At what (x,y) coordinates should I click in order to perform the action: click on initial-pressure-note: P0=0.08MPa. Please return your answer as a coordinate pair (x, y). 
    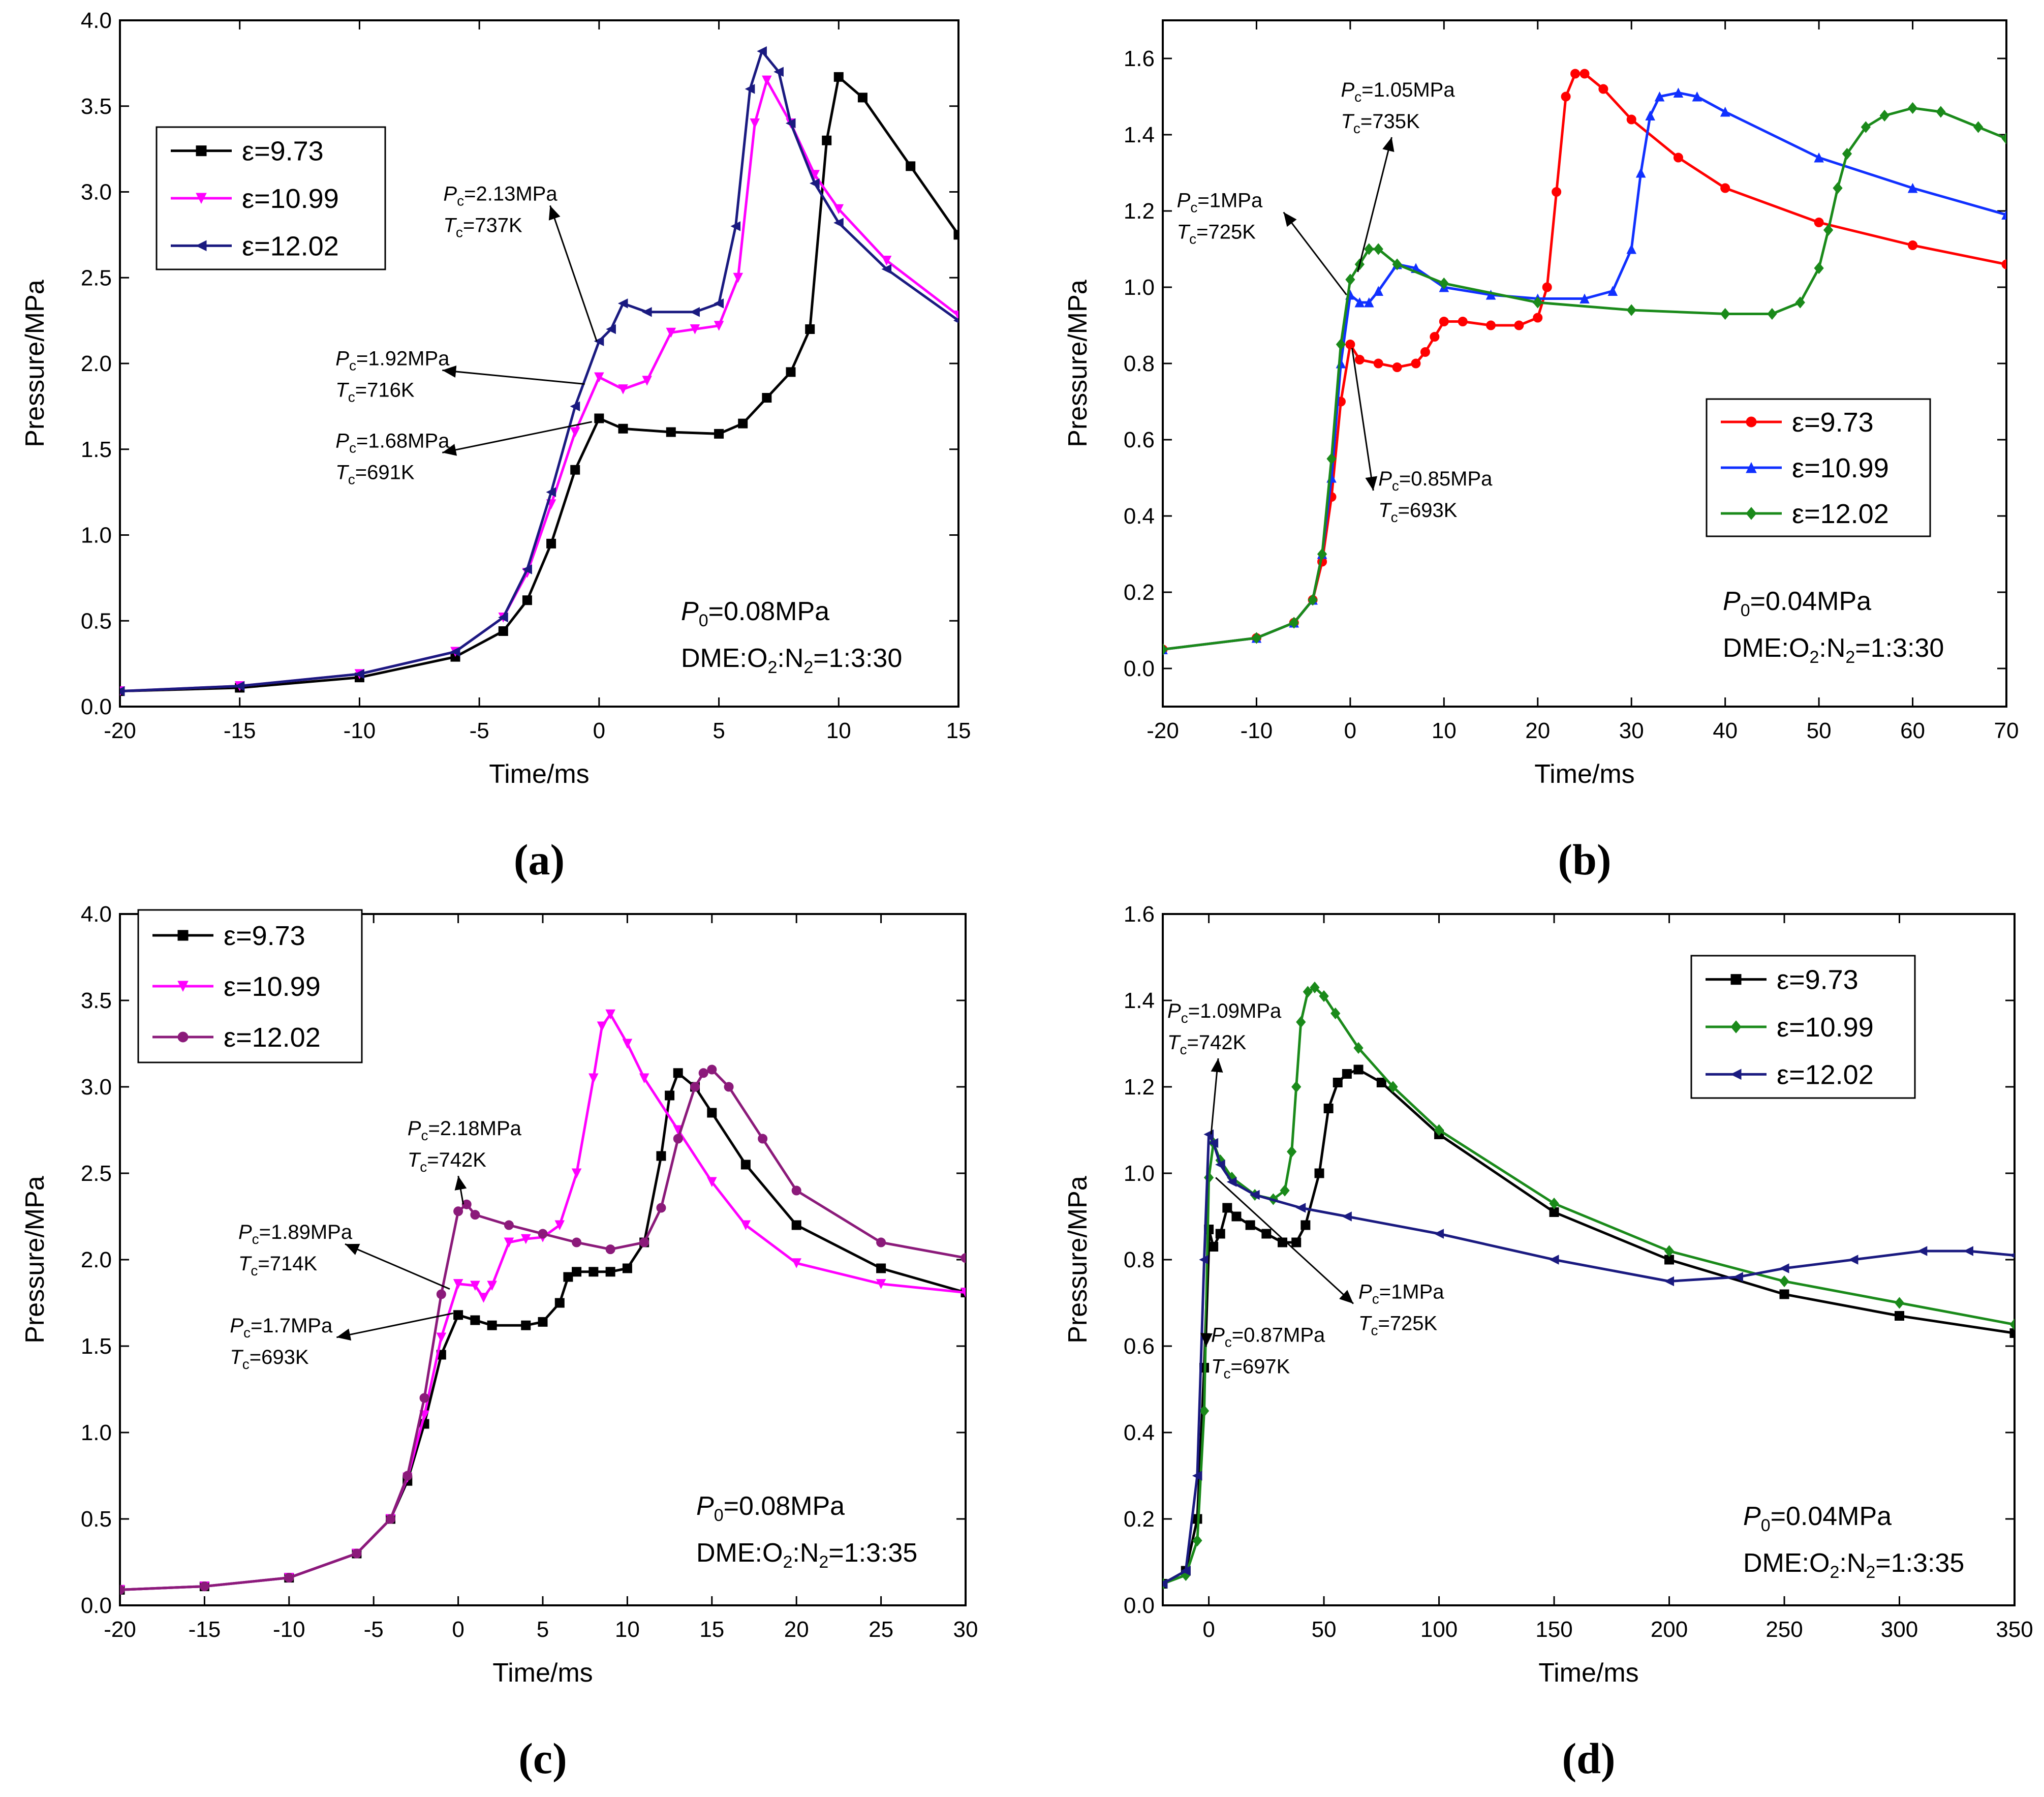
    Looking at the image, I should click on (771, 1508).